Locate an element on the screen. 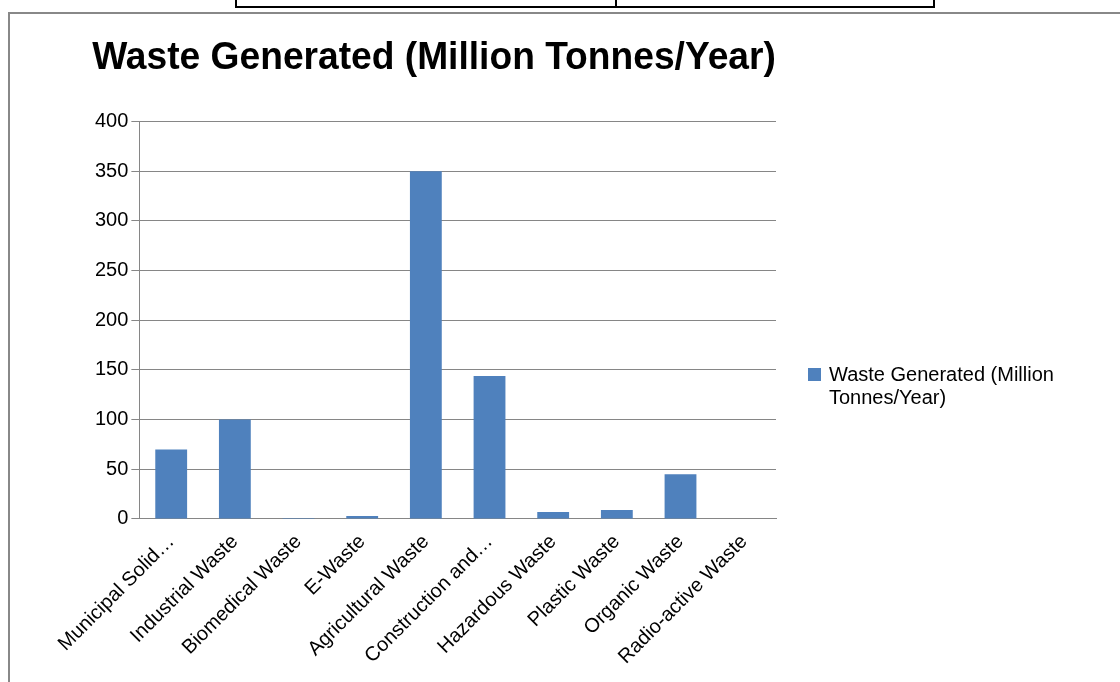 The width and height of the screenshot is (1120, 682). y-tick-label: 0 is located at coordinates (123, 517).